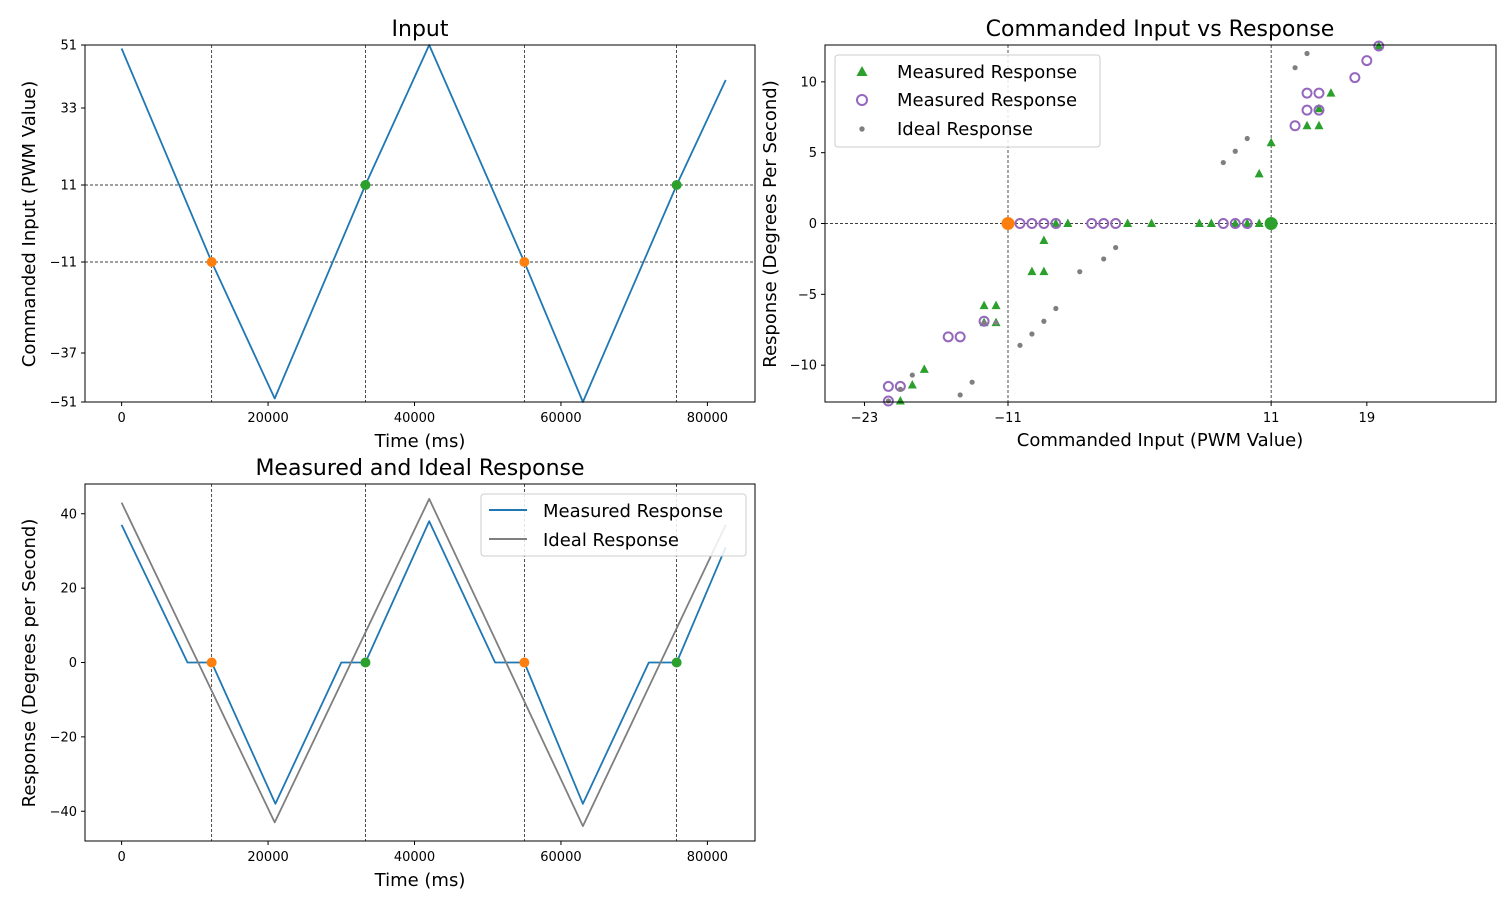 The width and height of the screenshot is (1512, 909). I want to click on input-xlabel: Time (ms), so click(420, 441).